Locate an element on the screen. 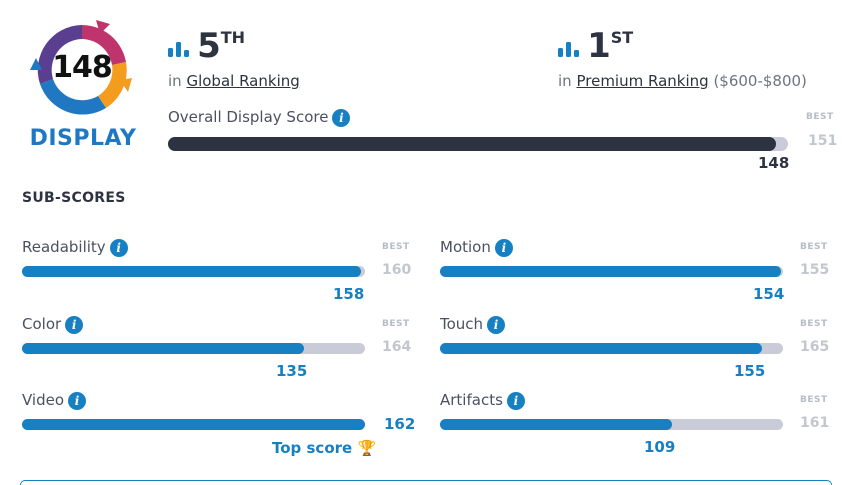 This screenshot has height=485, width=842. premium-rank: 1ST is located at coordinates (595, 46).